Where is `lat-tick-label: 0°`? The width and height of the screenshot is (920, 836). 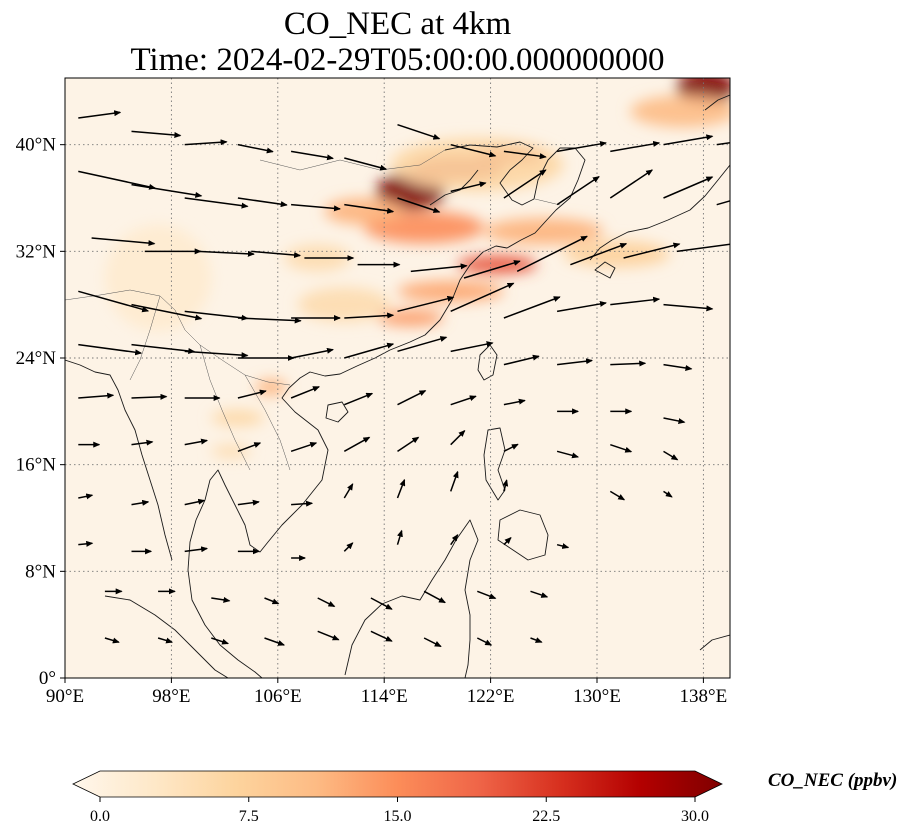 lat-tick-label: 0° is located at coordinates (47, 678).